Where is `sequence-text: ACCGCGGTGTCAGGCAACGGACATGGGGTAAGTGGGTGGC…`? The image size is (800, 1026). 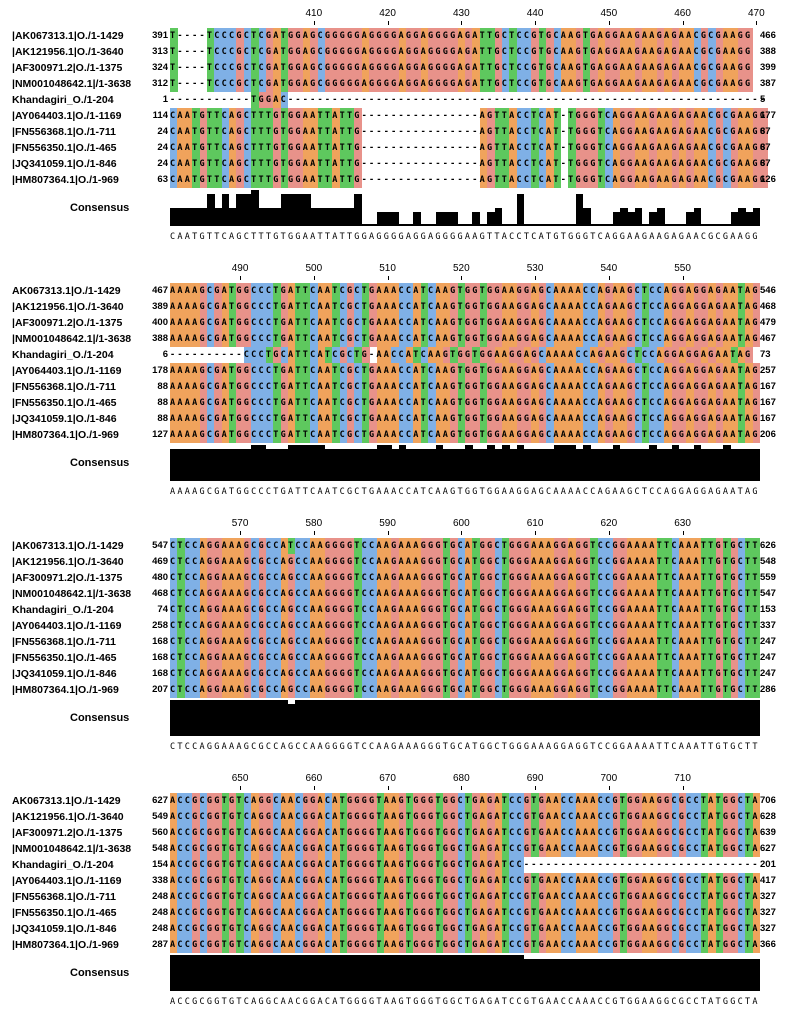
sequence-text: ACCGCGGTGTCAGGCAACGGACATGGGGTAAGTGGGTGGC… is located at coordinates (465, 881).